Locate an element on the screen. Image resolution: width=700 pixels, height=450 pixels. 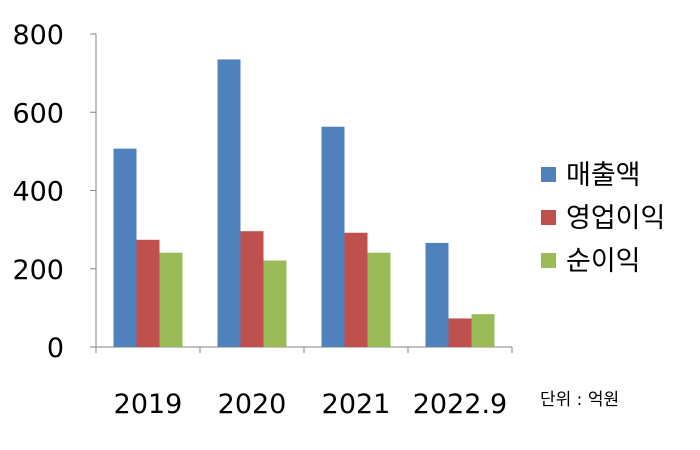
x-tick-label: 2022.9 is located at coordinates (460, 404).